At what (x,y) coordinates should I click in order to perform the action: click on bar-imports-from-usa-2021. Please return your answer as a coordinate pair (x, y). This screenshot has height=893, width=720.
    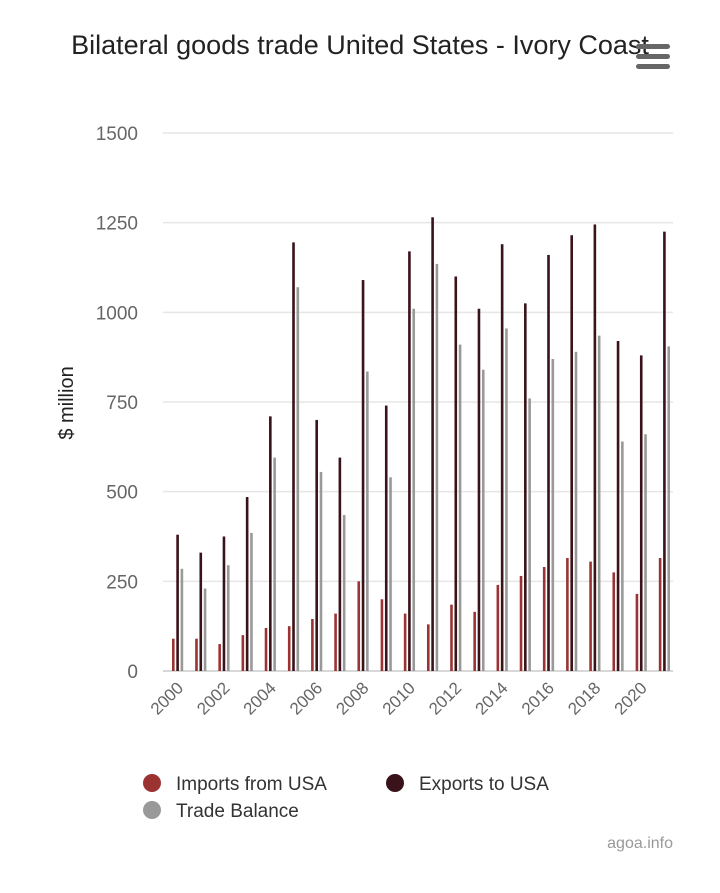
    Looking at the image, I should click on (660, 614).